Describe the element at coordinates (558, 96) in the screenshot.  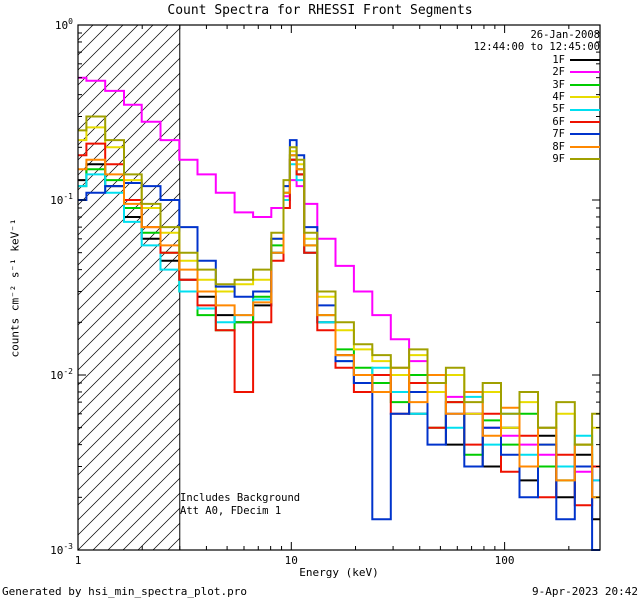
I see `legend-item-label: 4F` at that location.